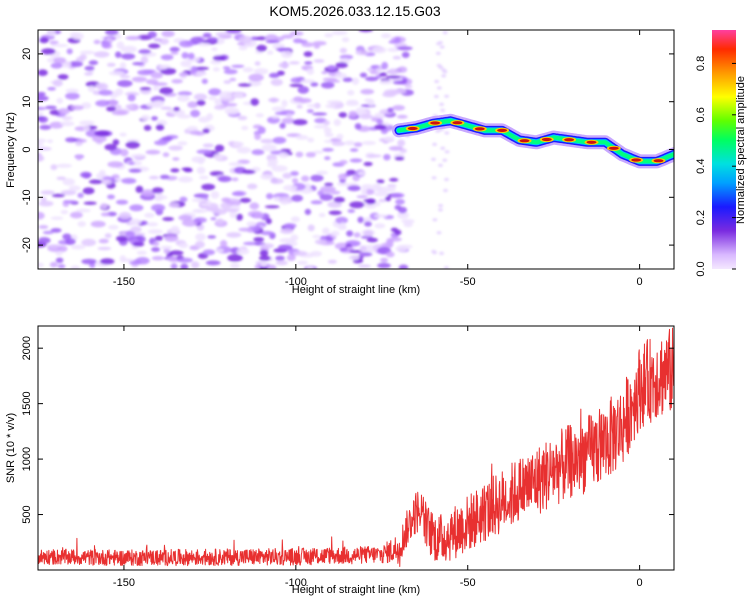 The height and width of the screenshot is (600, 750). I want to click on y-tick-label: 1000, so click(27, 459).